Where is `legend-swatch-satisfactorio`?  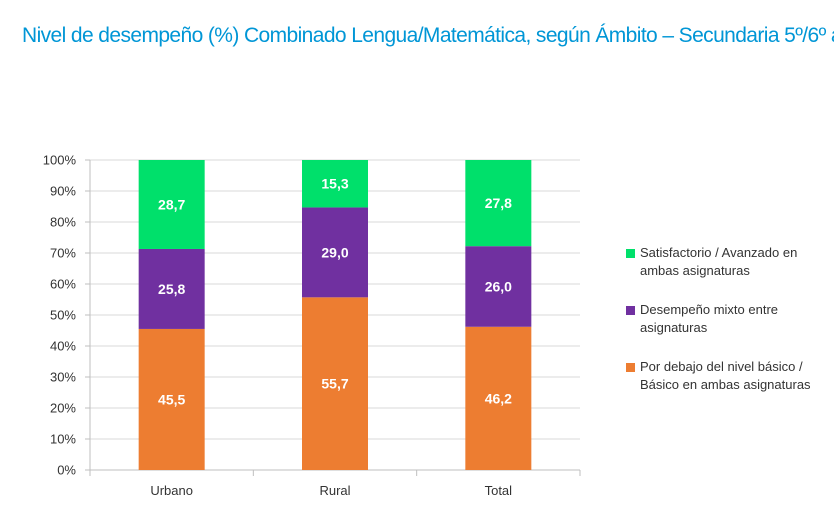 legend-swatch-satisfactorio is located at coordinates (630, 253).